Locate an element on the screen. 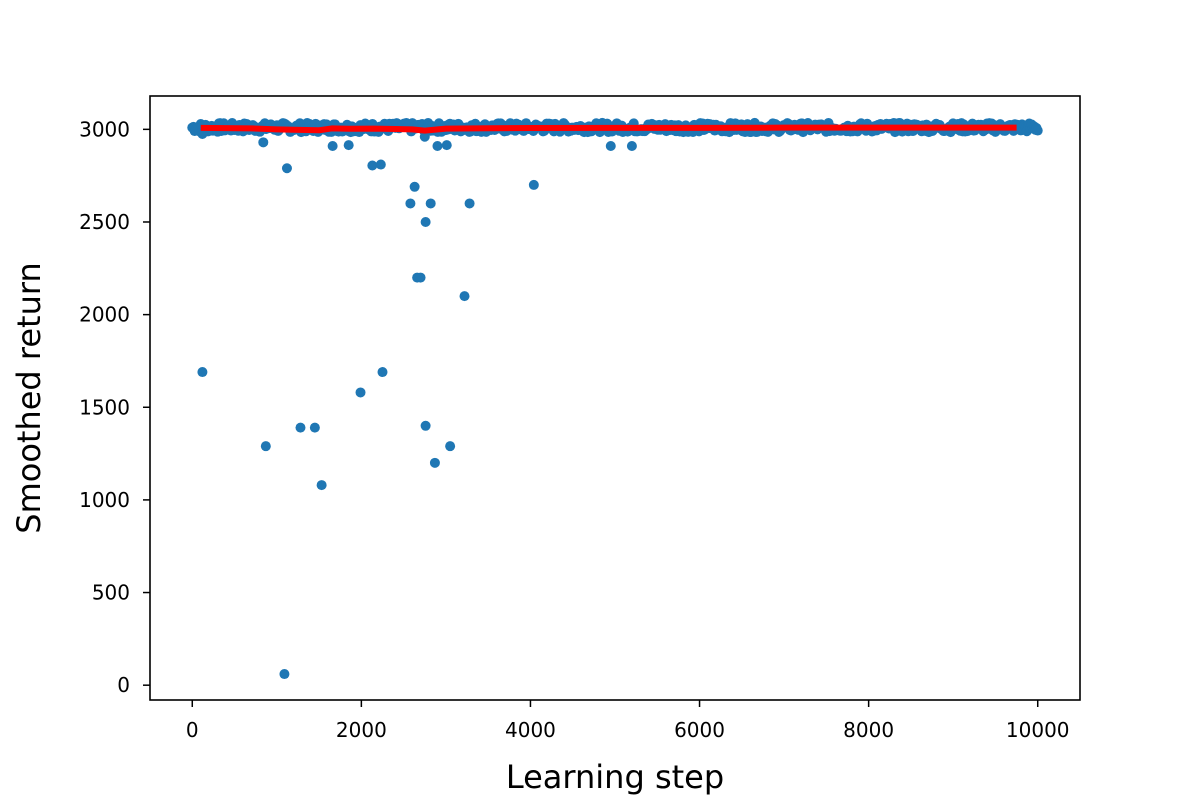 The width and height of the screenshot is (1200, 800). x-axis-ticks: 0 2000 4000 6000 8000 10000 is located at coordinates (628, 721).